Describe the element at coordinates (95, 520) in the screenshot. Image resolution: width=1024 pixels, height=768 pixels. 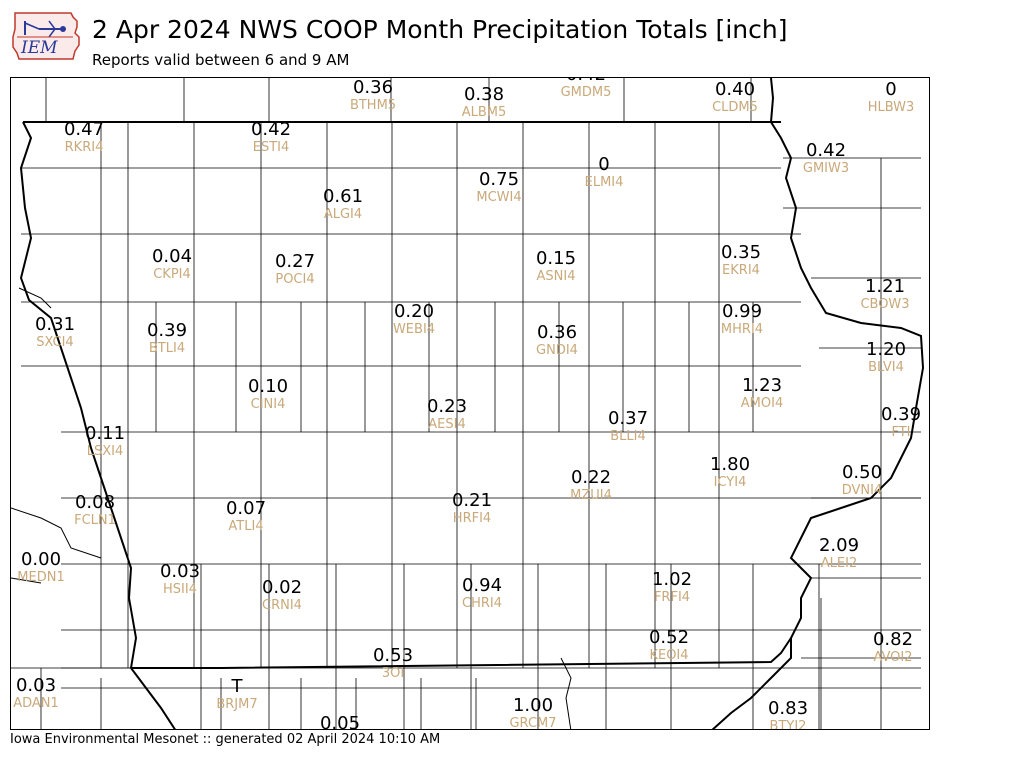
I see `station-id: FCLN1` at that location.